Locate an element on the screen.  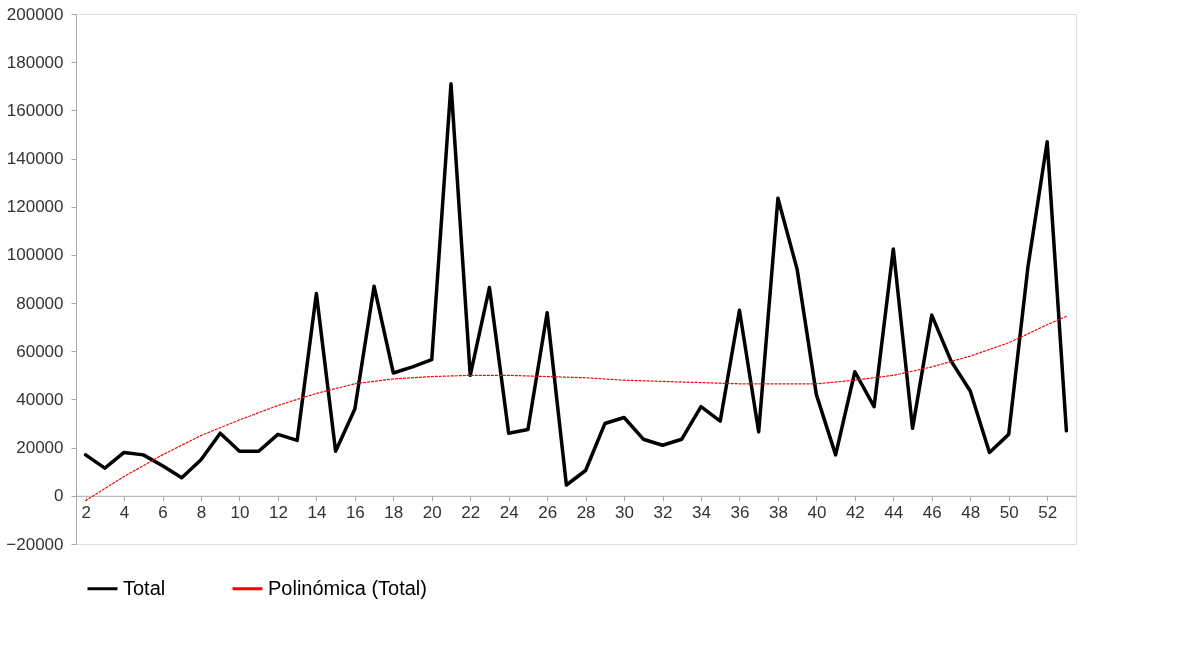
legend-label: Total is located at coordinates (144, 587).